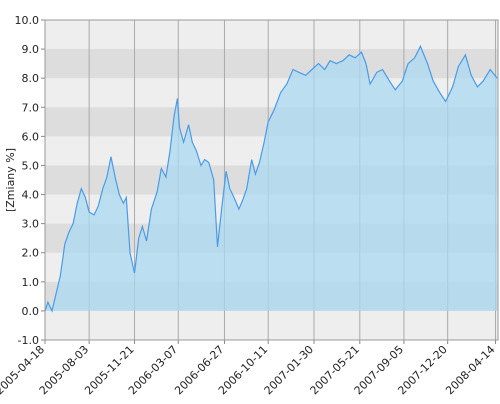 The image size is (500, 404). Describe the element at coordinates (31, 49) in the screenshot. I see `y-tick-label: 9.0` at that location.